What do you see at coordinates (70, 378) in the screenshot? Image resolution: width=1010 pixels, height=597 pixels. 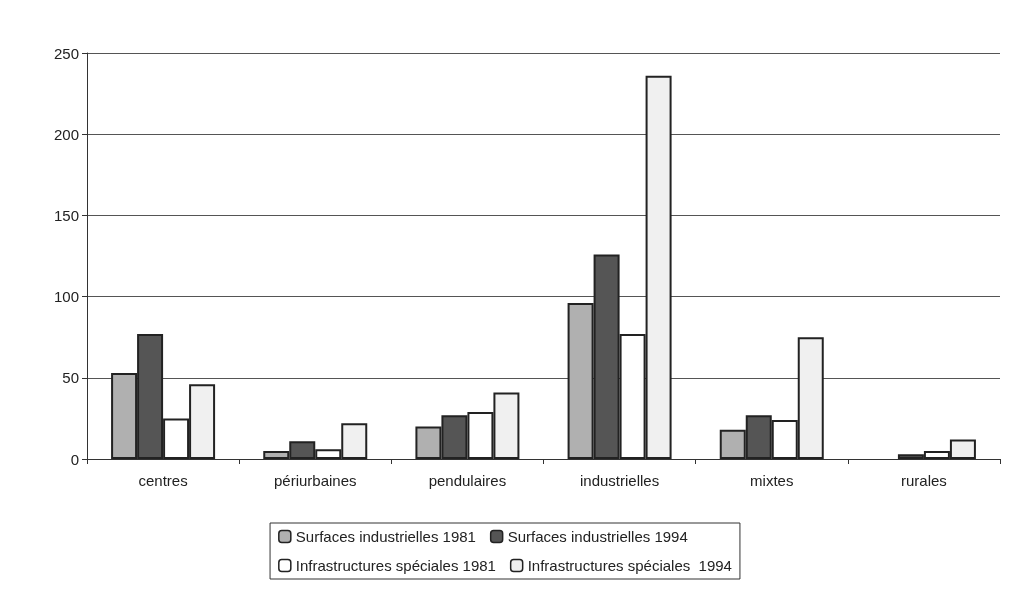 I see `y-tick-label: 50` at bounding box center [70, 378].